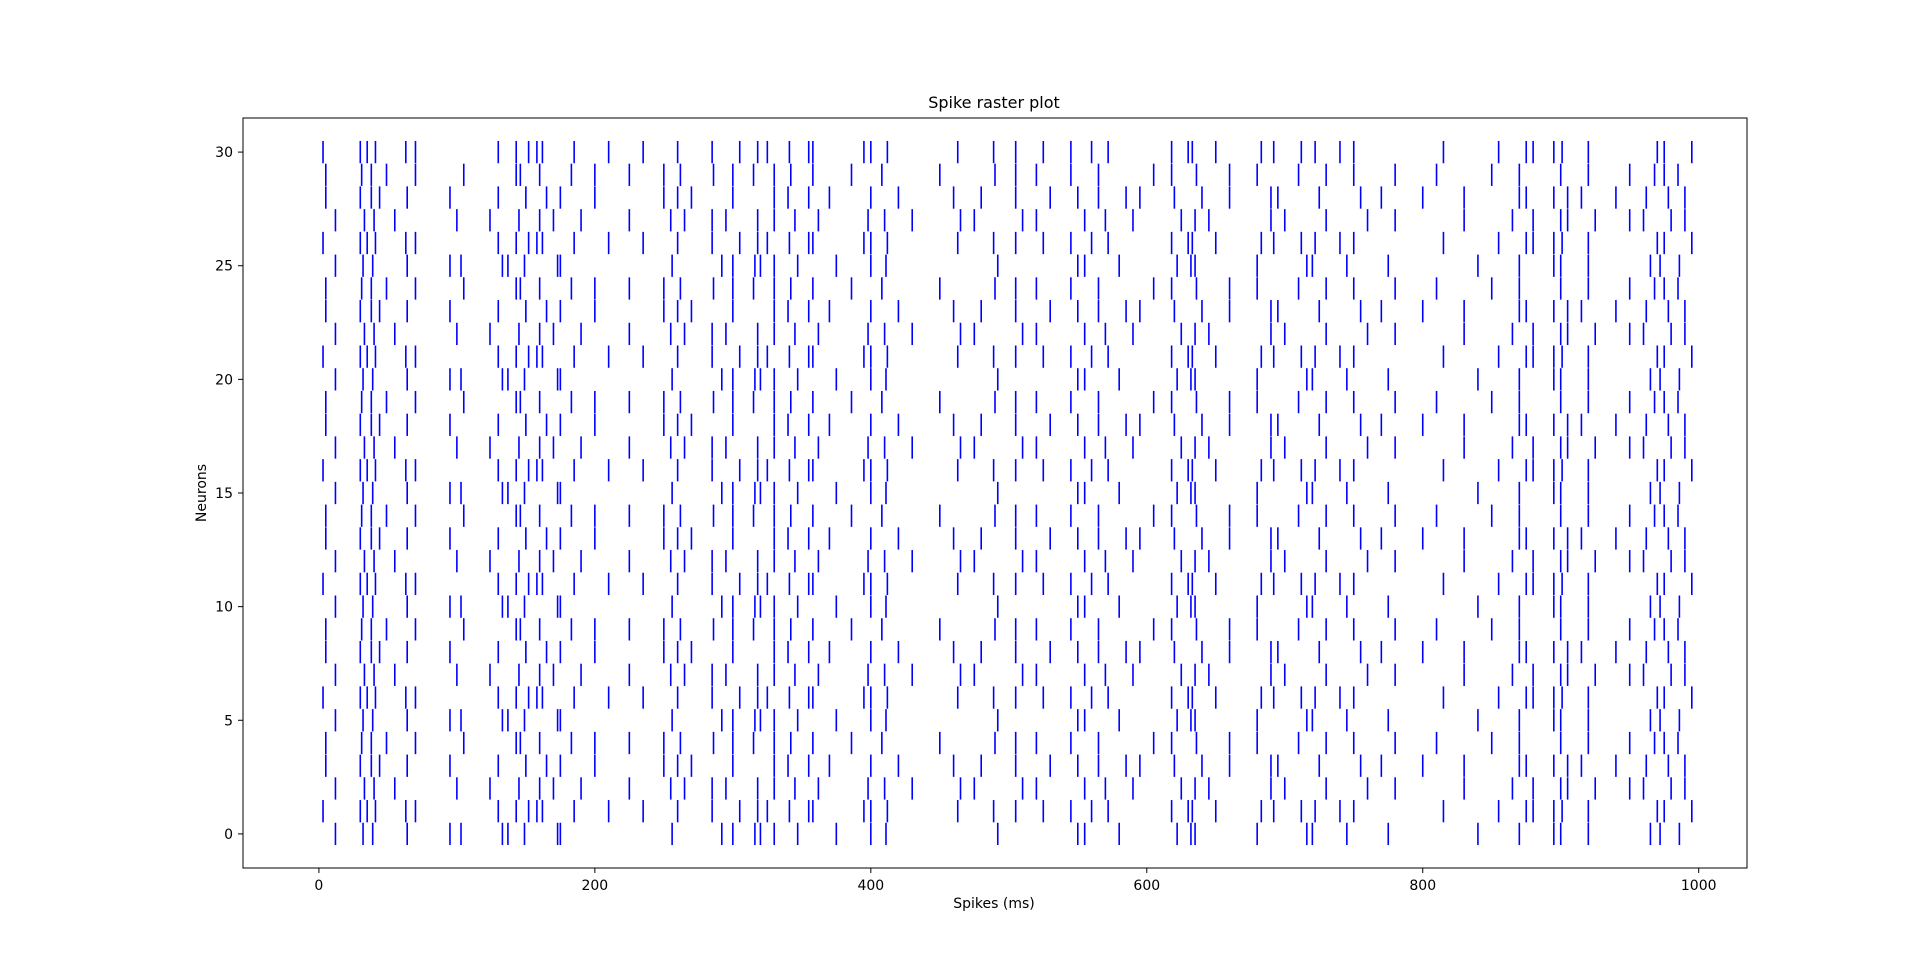 The image size is (1920, 964). Describe the element at coordinates (224, 380) in the screenshot. I see `y-tick-label: 20` at that location.